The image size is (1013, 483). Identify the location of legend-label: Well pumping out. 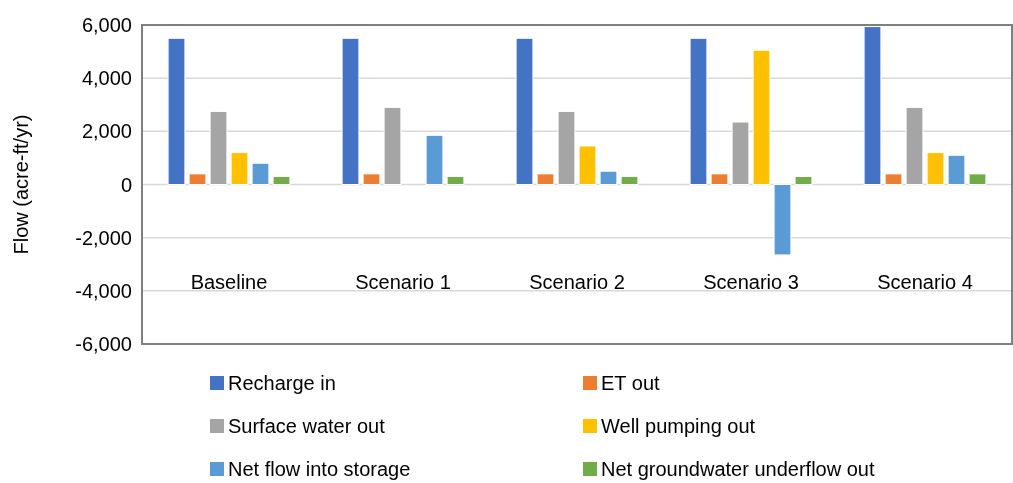
(678, 426).